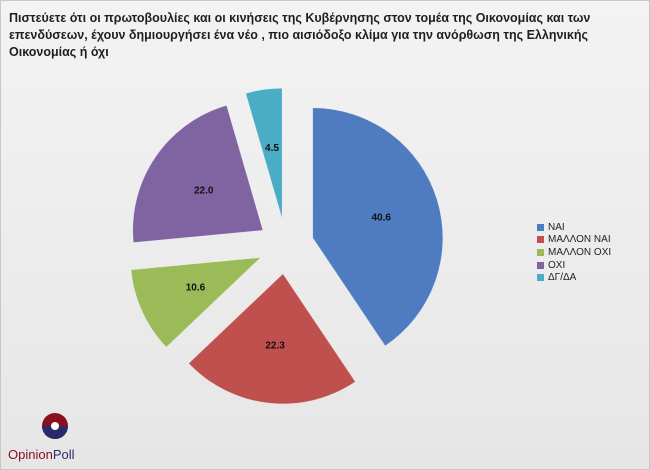 The image size is (650, 470). What do you see at coordinates (272, 148) in the screenshot?
I see `data-label-4: 4.5` at bounding box center [272, 148].